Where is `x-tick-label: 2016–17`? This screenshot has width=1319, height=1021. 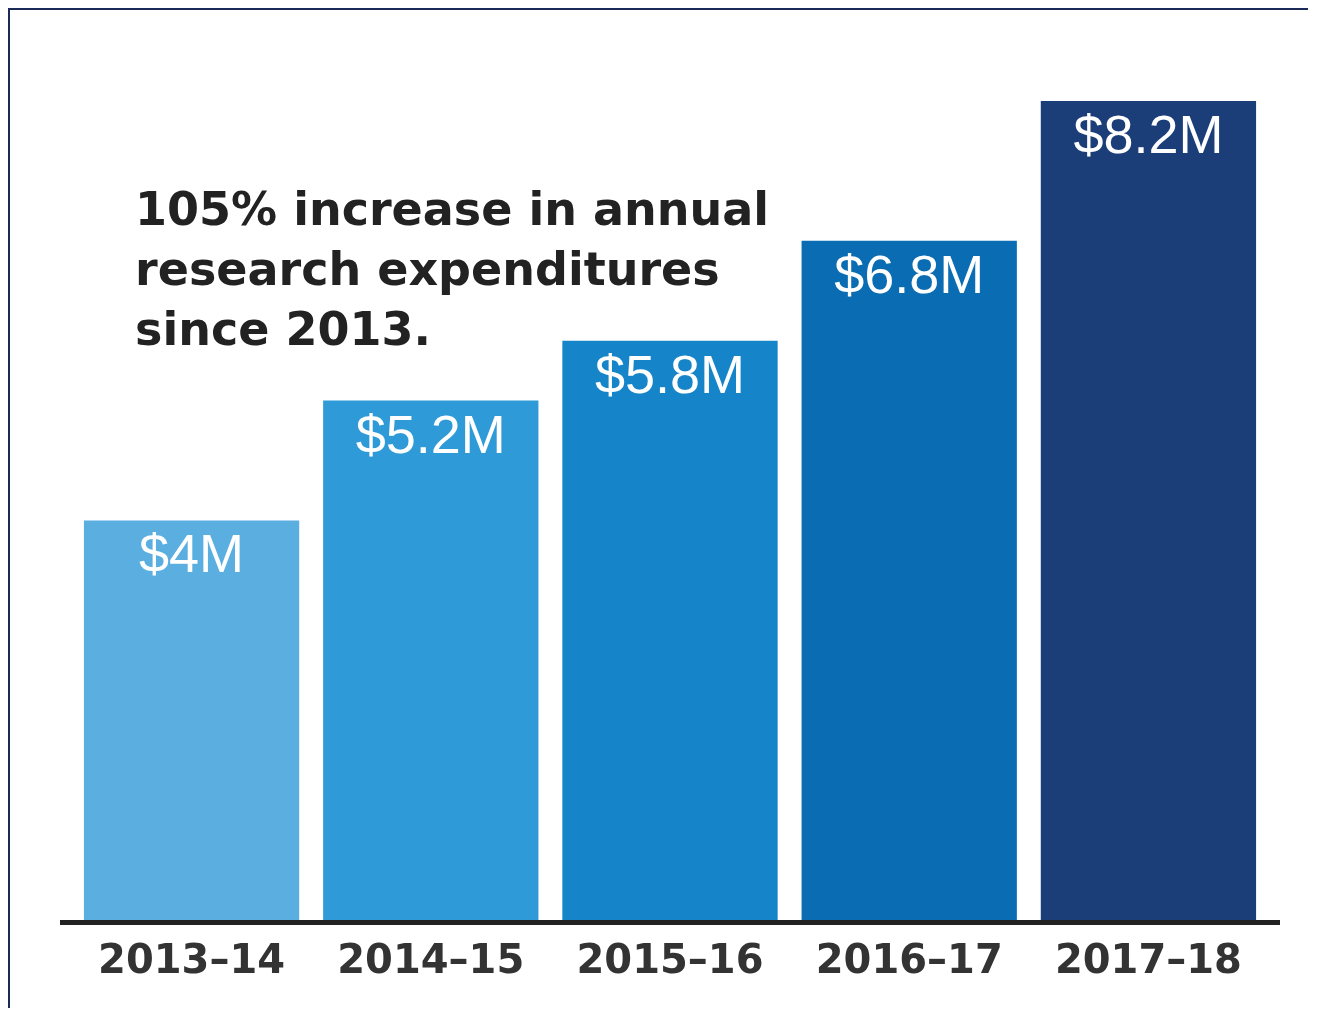
x-tick-label: 2016–17 is located at coordinates (909, 959).